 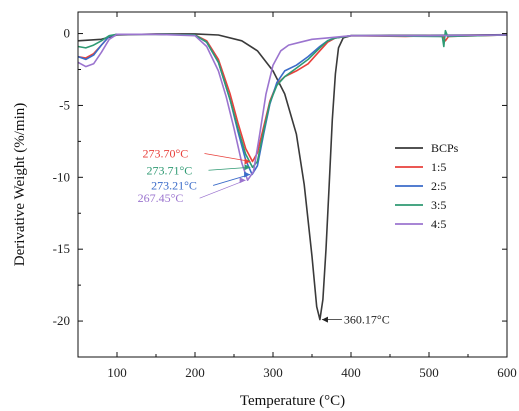 I want to click on legend-label: BCPs, so click(x=445, y=148).